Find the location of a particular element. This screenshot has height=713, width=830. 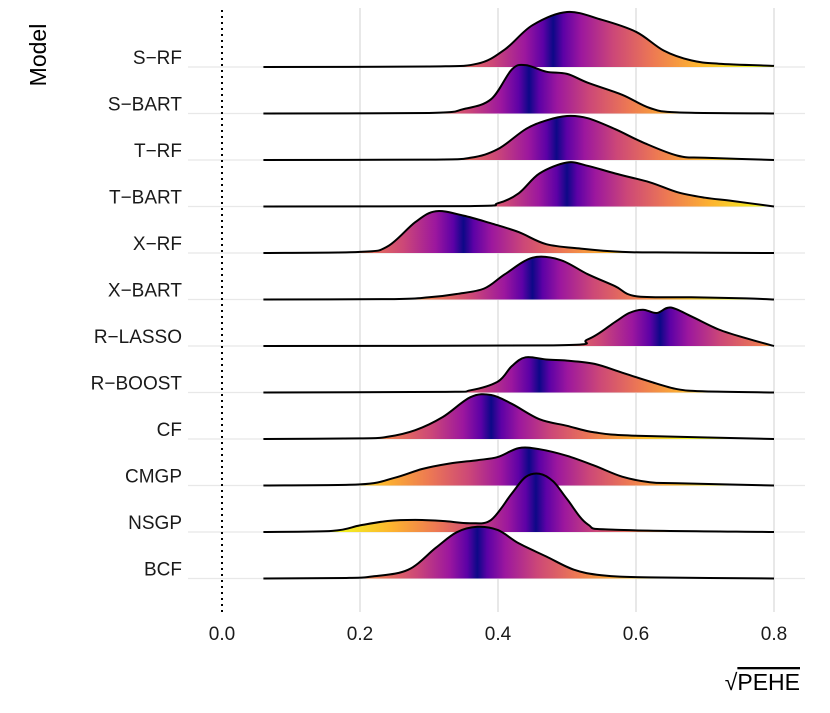

y-tick-label: CMGP is located at coordinates (153, 477).